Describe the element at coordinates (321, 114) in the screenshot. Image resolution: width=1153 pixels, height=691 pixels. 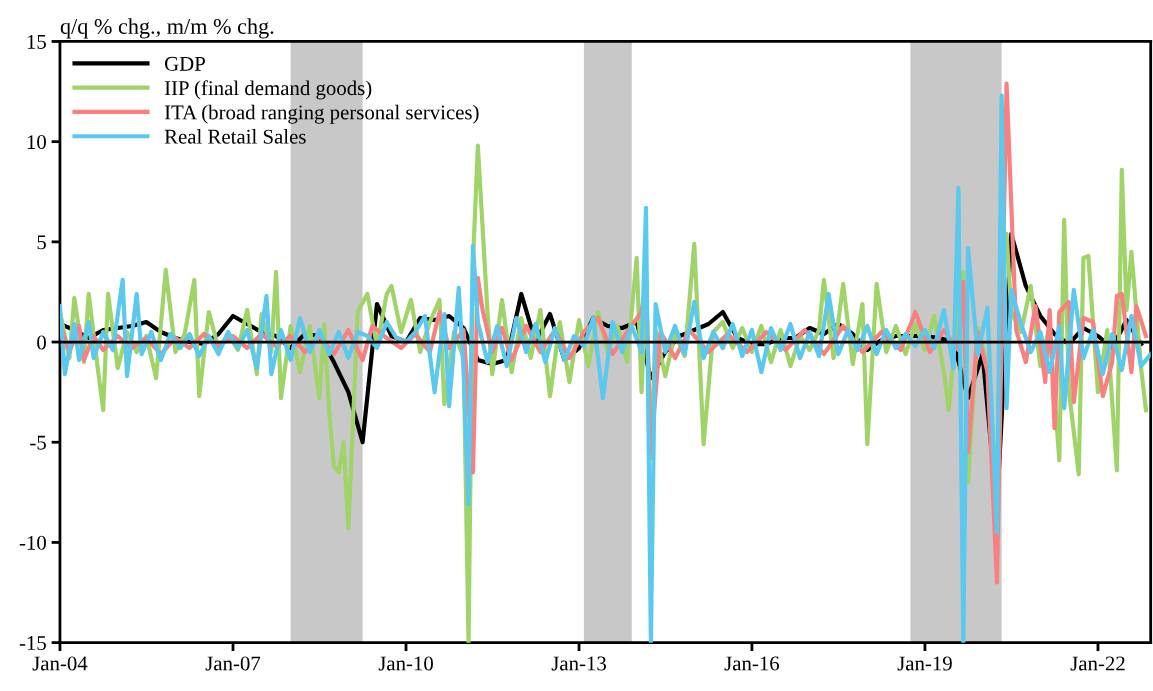
I see `legend-label: ITA (broad ranging personal services)` at that location.